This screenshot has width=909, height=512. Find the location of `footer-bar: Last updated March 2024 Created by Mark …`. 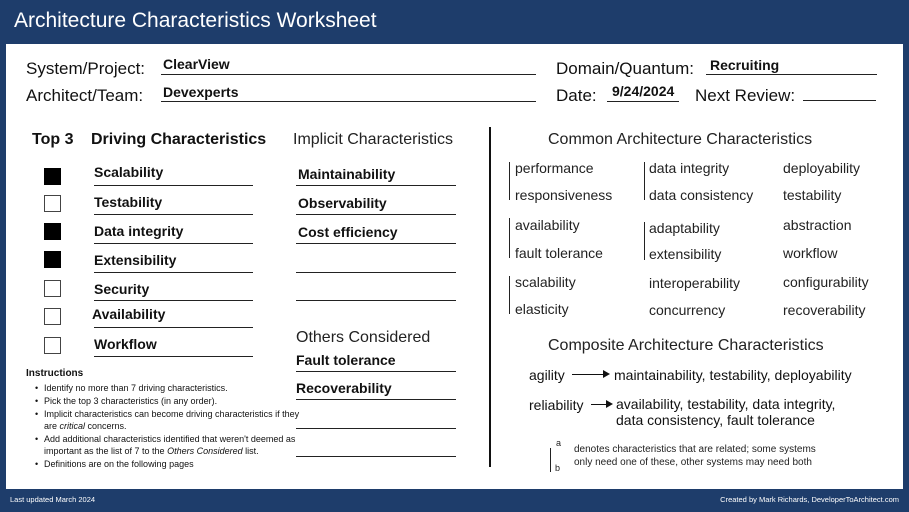

footer-bar: Last updated March 2024 Created by Mark … is located at coordinates (454, 500).